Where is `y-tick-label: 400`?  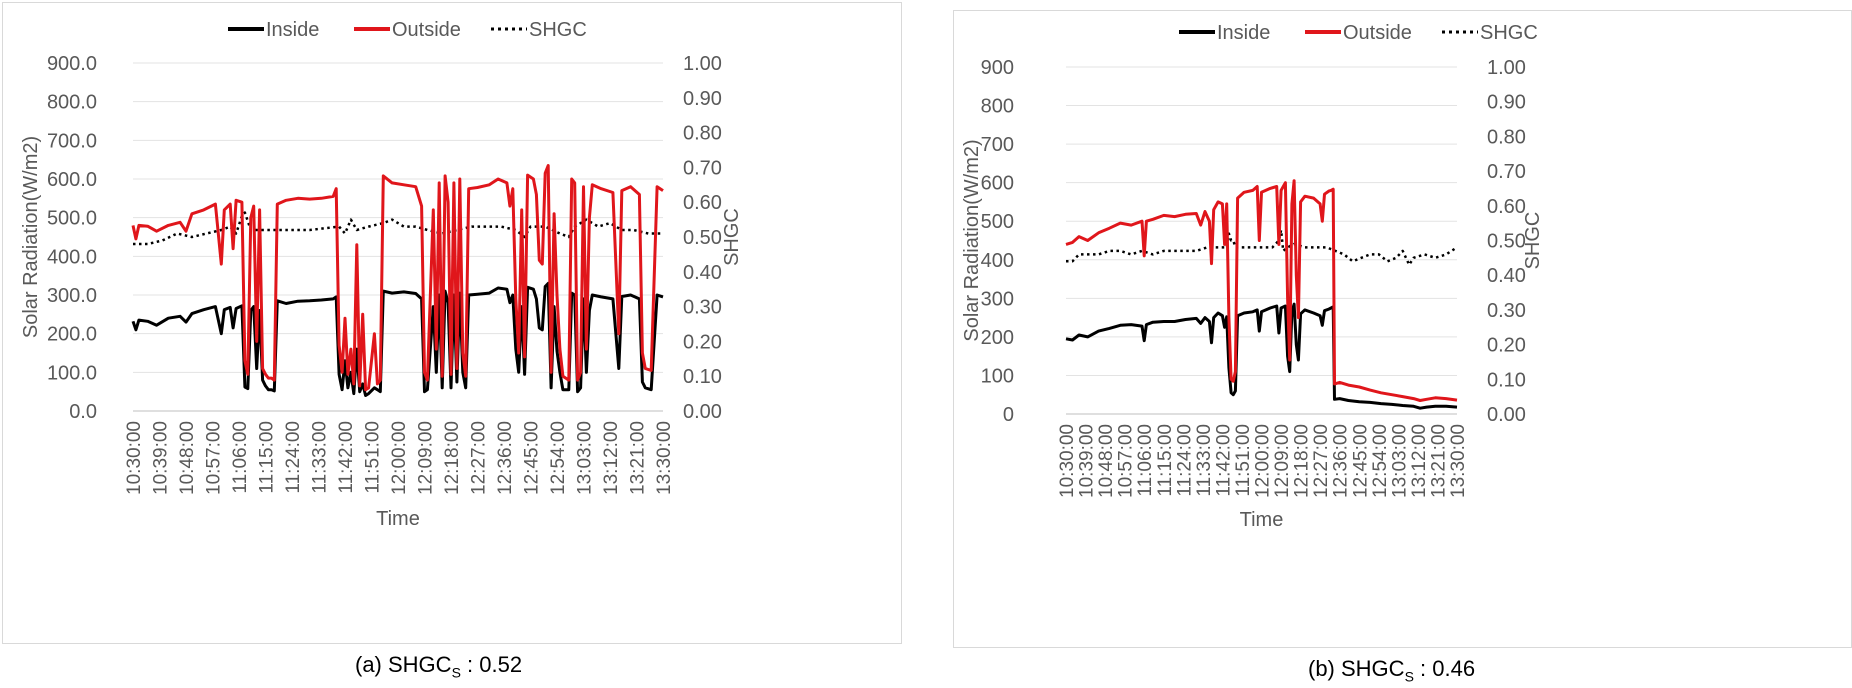
y-tick-label: 400 is located at coordinates (997, 261).